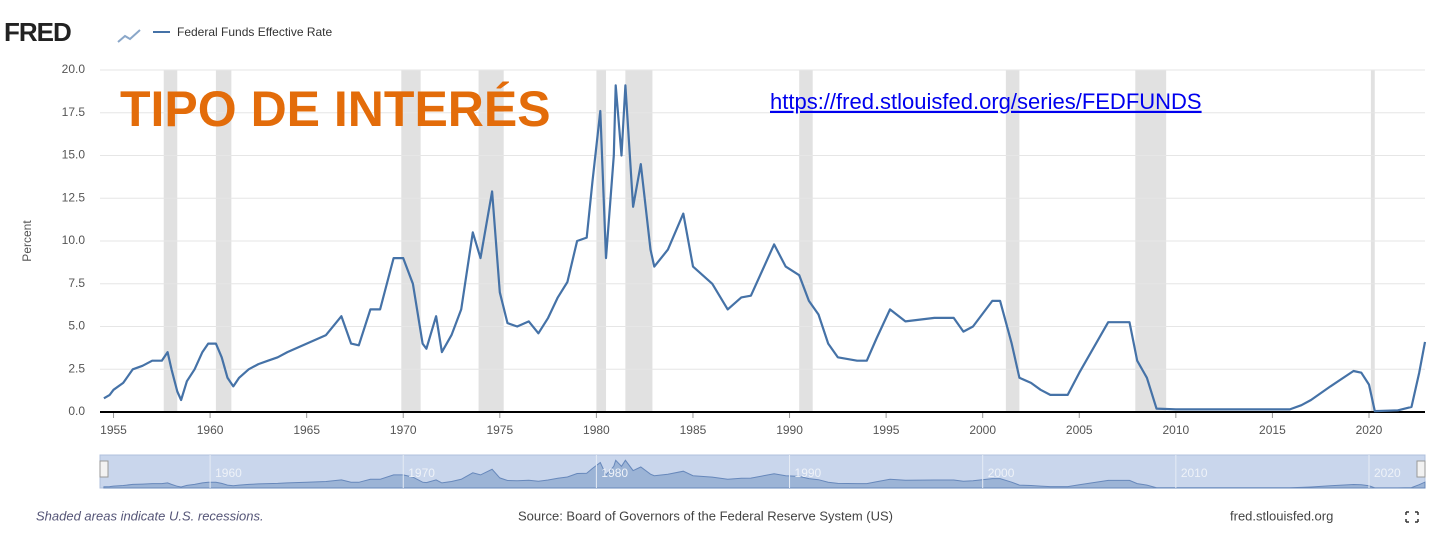 Image resolution: width=1431 pixels, height=543 pixels. I want to click on x-tick-label: 2010, so click(1175, 430).